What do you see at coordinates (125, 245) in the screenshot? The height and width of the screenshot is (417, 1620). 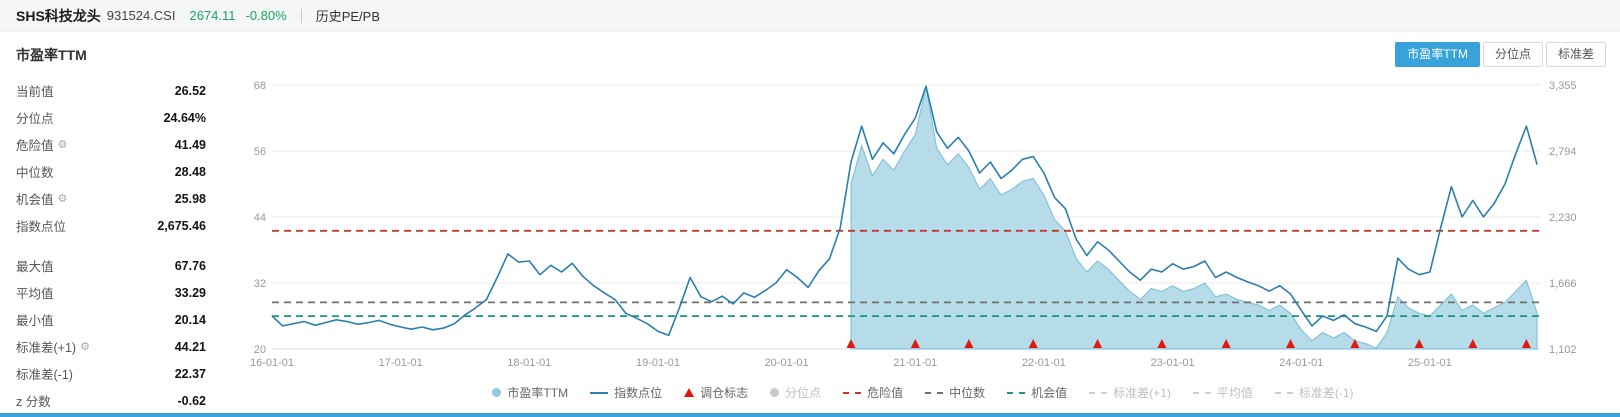 I see `stats-group-divider` at bounding box center [125, 245].